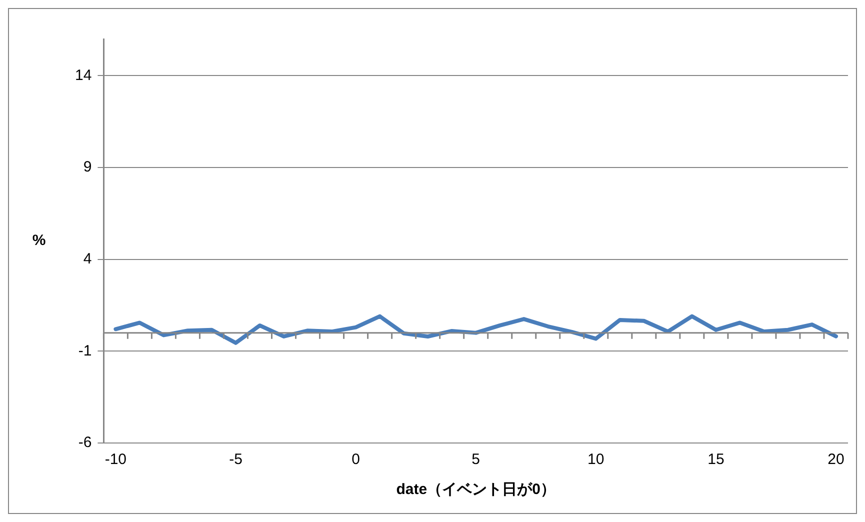 This screenshot has width=865, height=522. What do you see at coordinates (87, 259) in the screenshot?
I see `y-tick-label: 4` at bounding box center [87, 259].